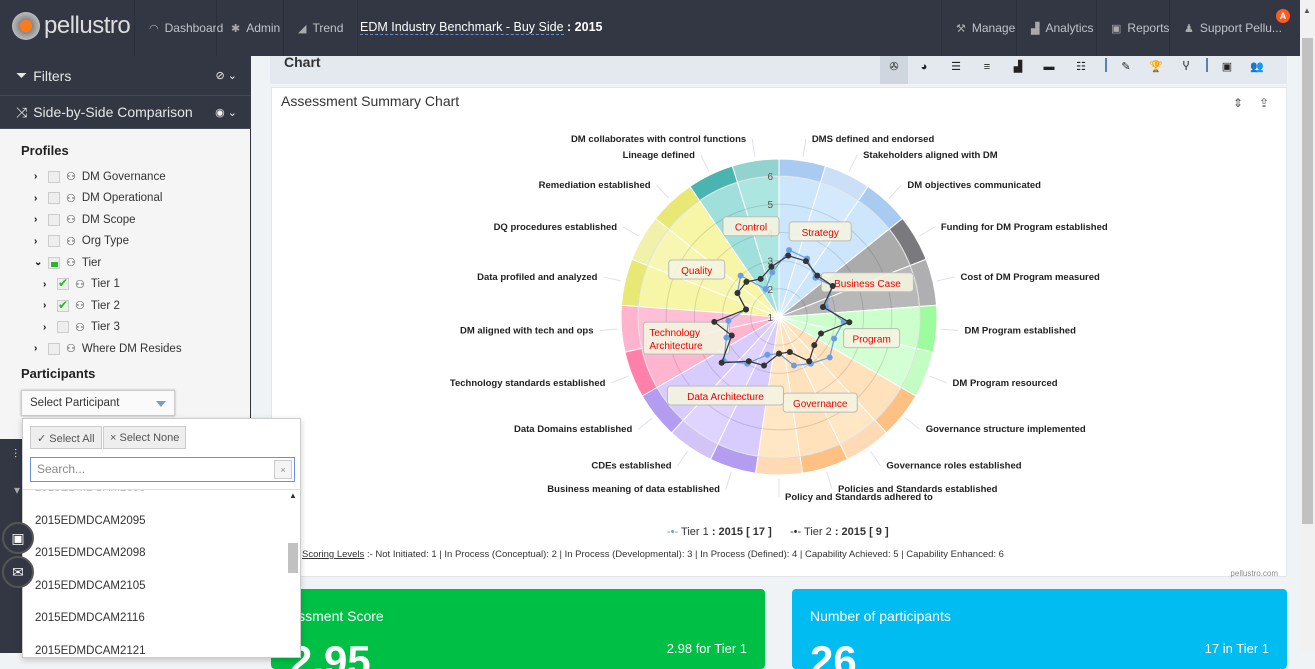  What do you see at coordinates (839, 532) in the screenshot?
I see `legend-item-tier2: -•- Tier 2 : 2015 [ 9 ]` at bounding box center [839, 532].